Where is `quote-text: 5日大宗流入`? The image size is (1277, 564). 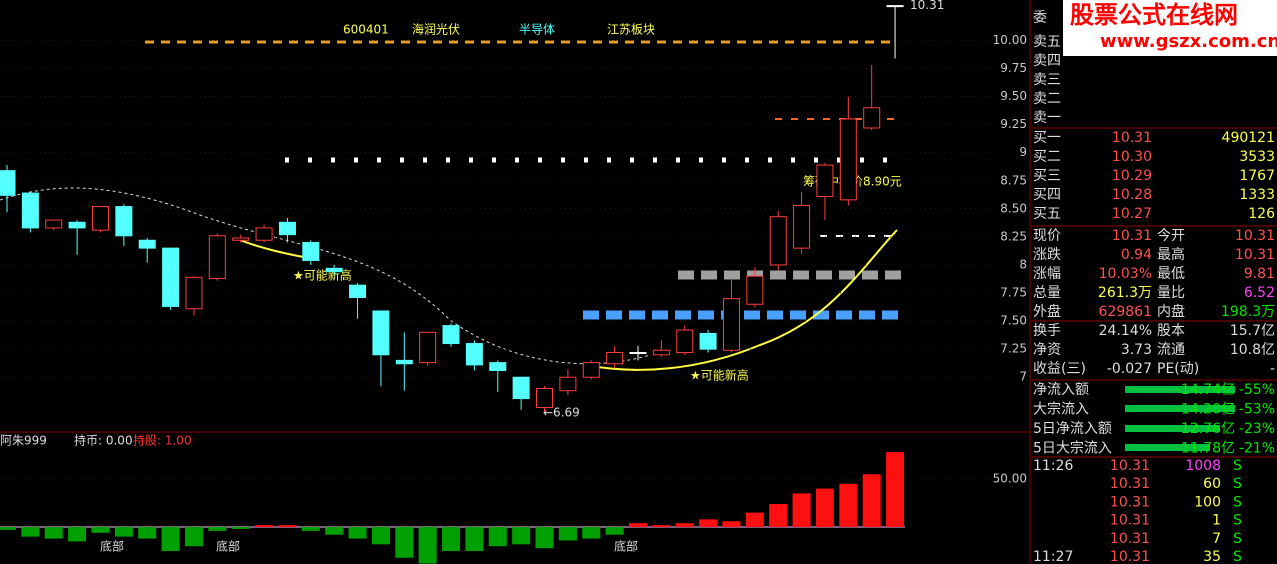 quote-text: 5日大宗流入 is located at coordinates (1072, 449).